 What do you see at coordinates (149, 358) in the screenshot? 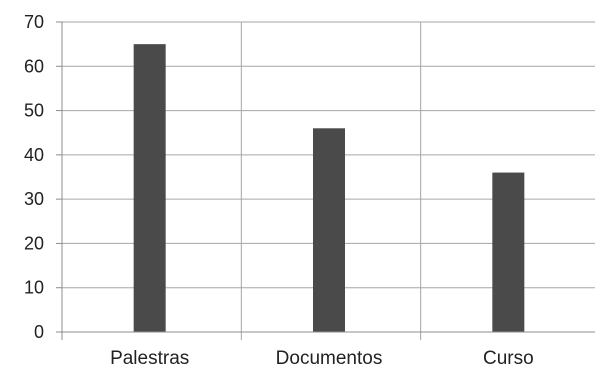
I see `x-category-label-palestras: Palestras` at bounding box center [149, 358].